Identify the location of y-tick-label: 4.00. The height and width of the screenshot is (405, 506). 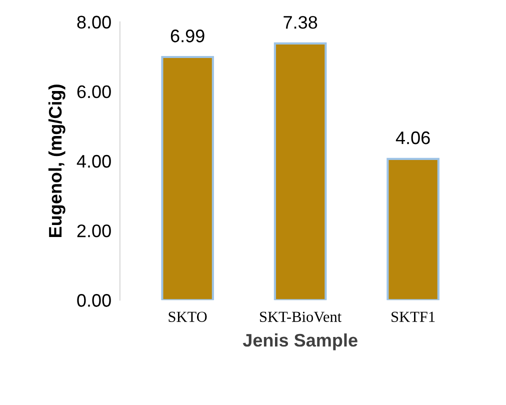
(93, 161).